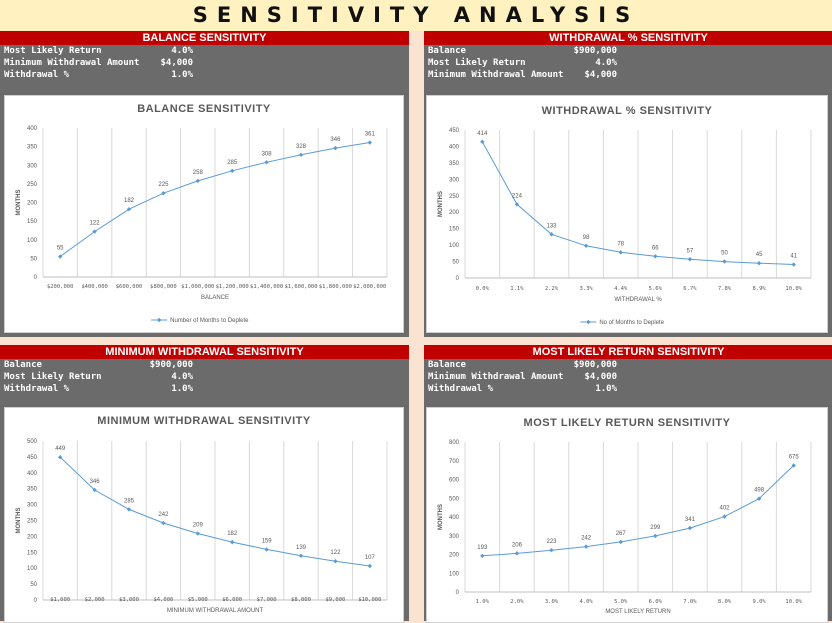  Describe the element at coordinates (95, 482) in the screenshot. I see `data-label: 346` at that location.